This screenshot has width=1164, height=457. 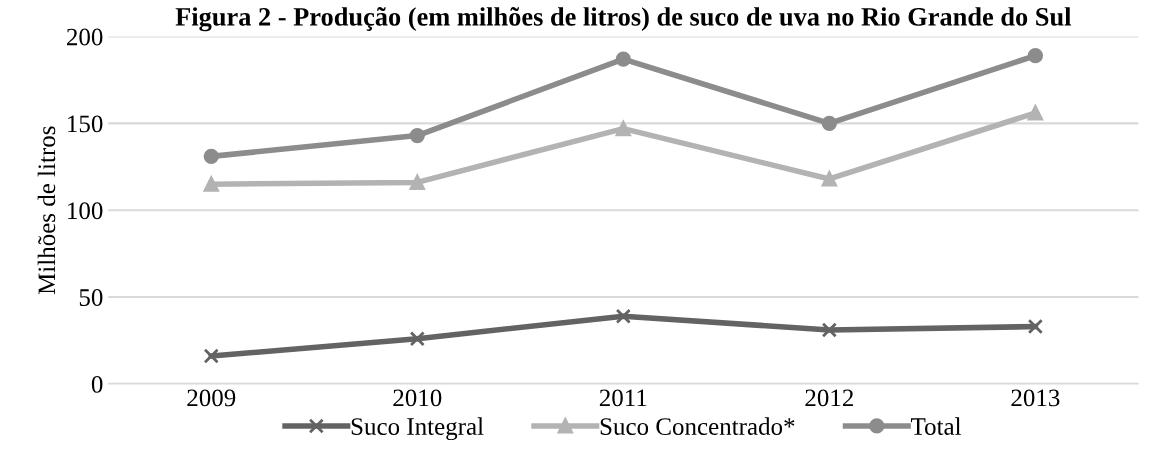 What do you see at coordinates (1035, 398) in the screenshot?
I see `x-tick-label: 2013` at bounding box center [1035, 398].